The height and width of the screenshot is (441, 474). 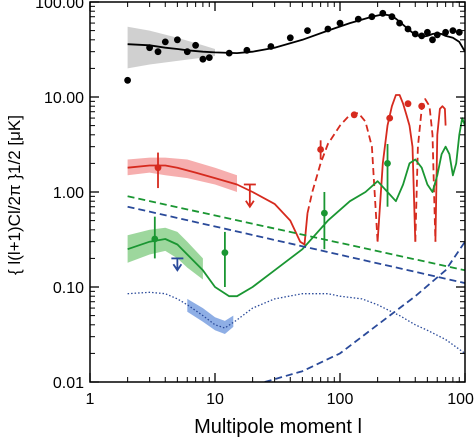 I want to click on y-tick-label-4: 100.00, so click(x=59, y=6).